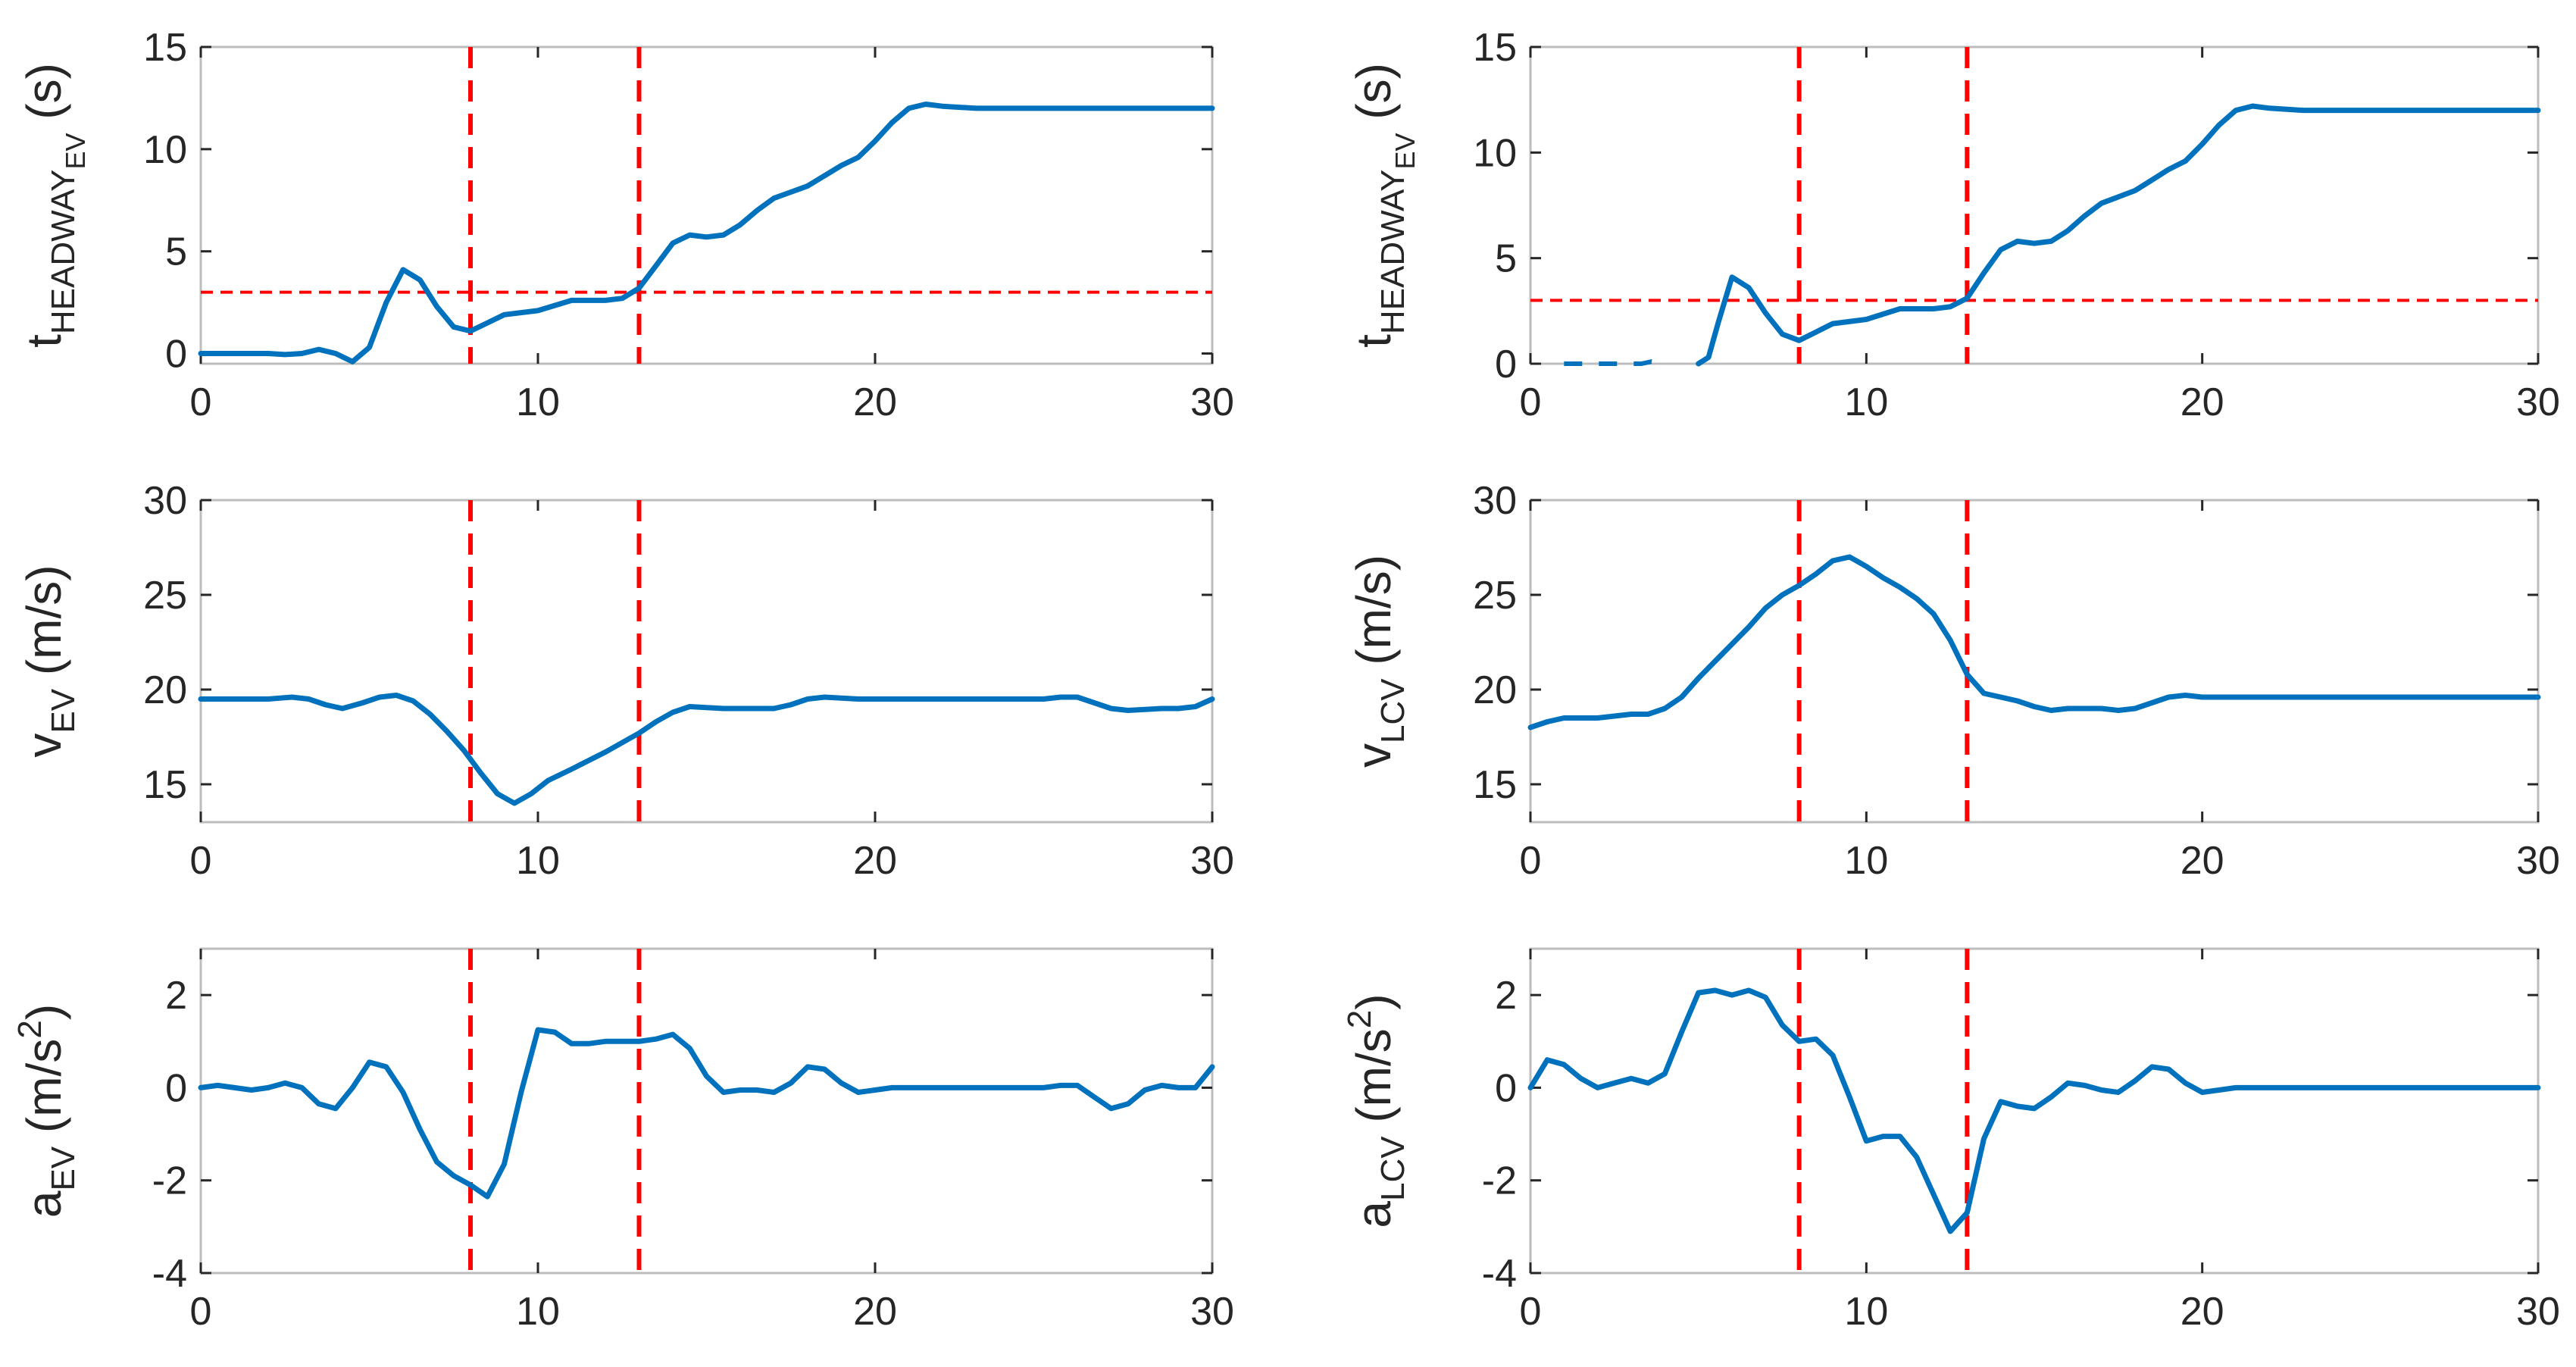  I want to click on panel-ev-velocity: 0 10 20 30 15 20 25 30 vEV (m/s), so click(625, 681).